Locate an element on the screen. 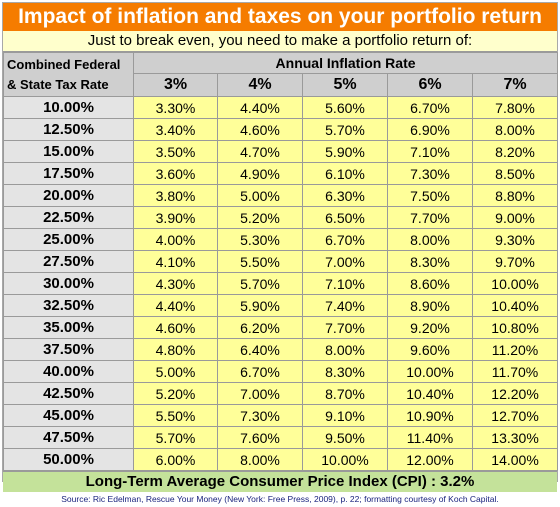 The height and width of the screenshot is (507, 560). required-return-cell: 14.00% is located at coordinates (515, 459).